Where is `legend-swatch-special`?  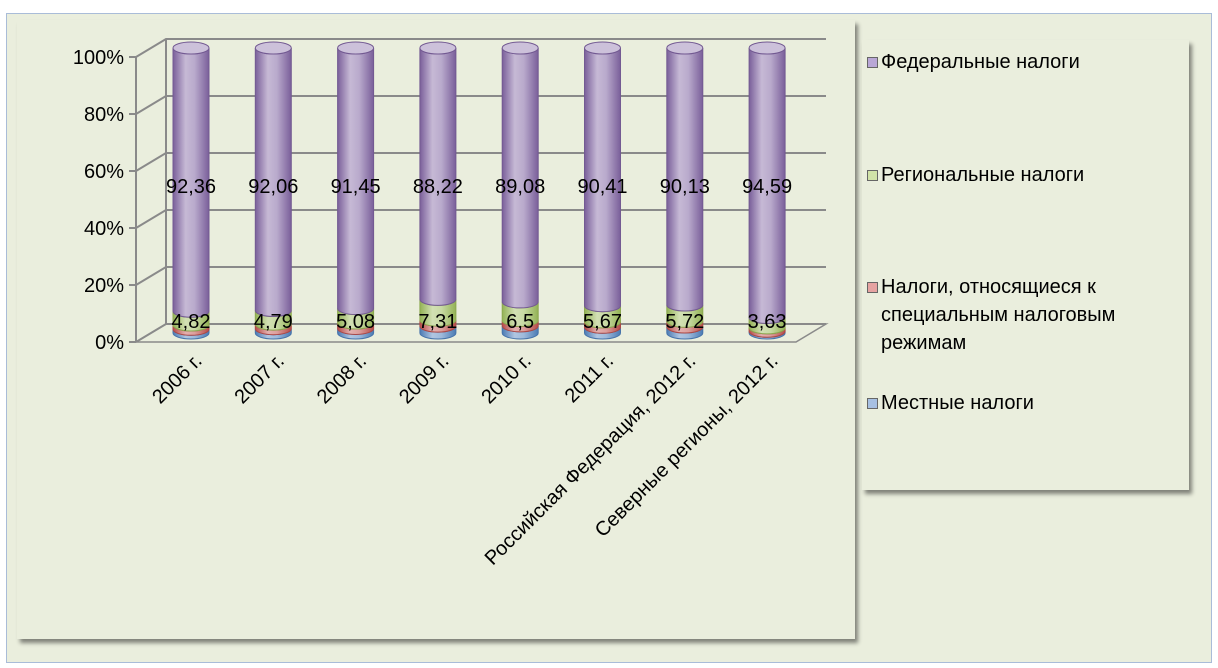
legend-swatch-special is located at coordinates (872, 287).